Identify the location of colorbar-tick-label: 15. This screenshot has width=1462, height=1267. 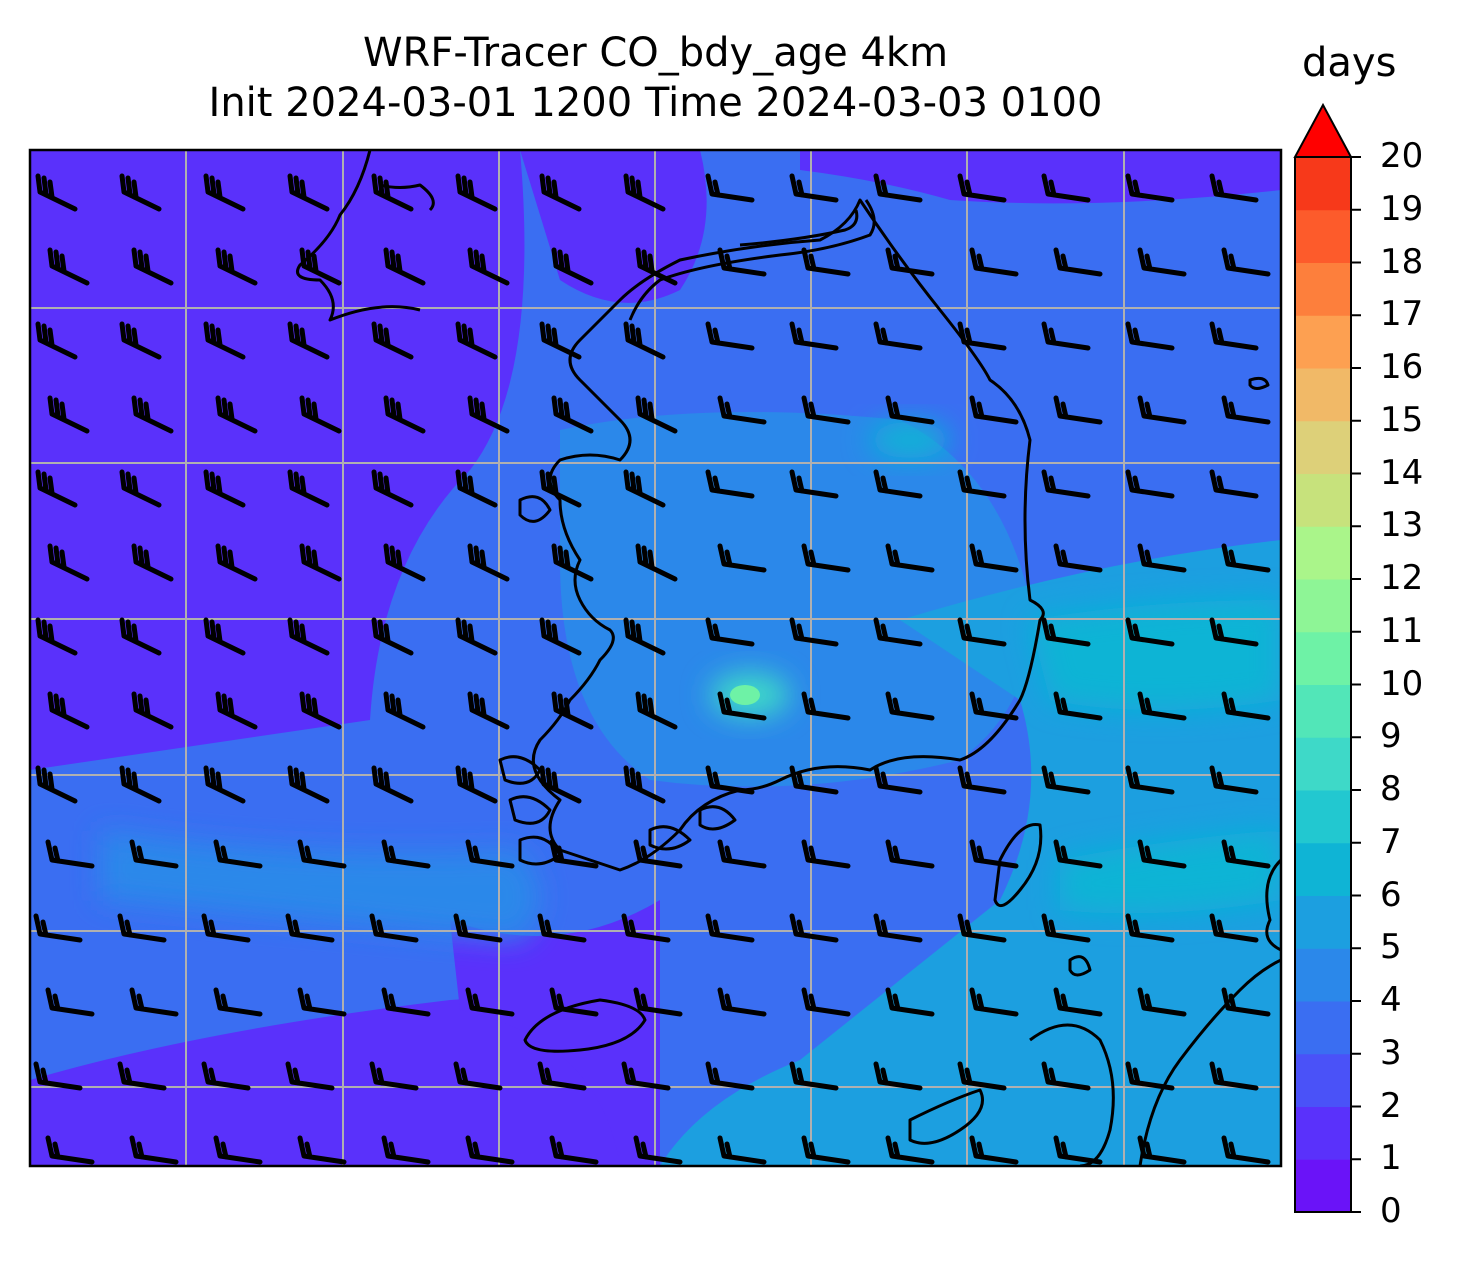
(1402, 419).